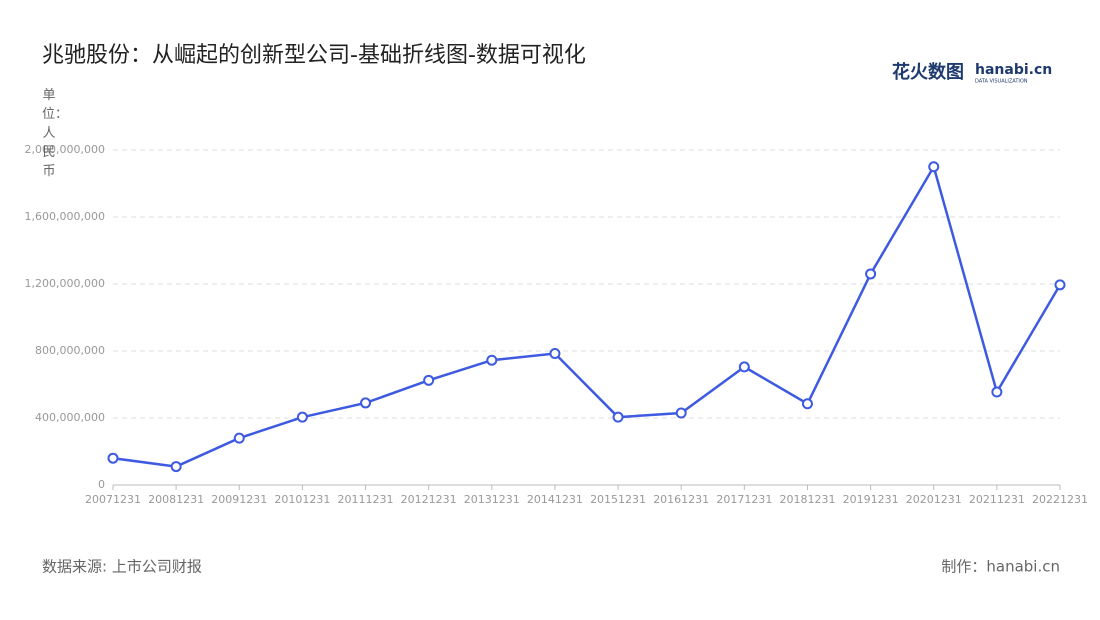  What do you see at coordinates (314, 55) in the screenshot?
I see `chart-title: 兆驰股份：从崛起的创新型公司-基础折线图-数据可视化` at bounding box center [314, 55].